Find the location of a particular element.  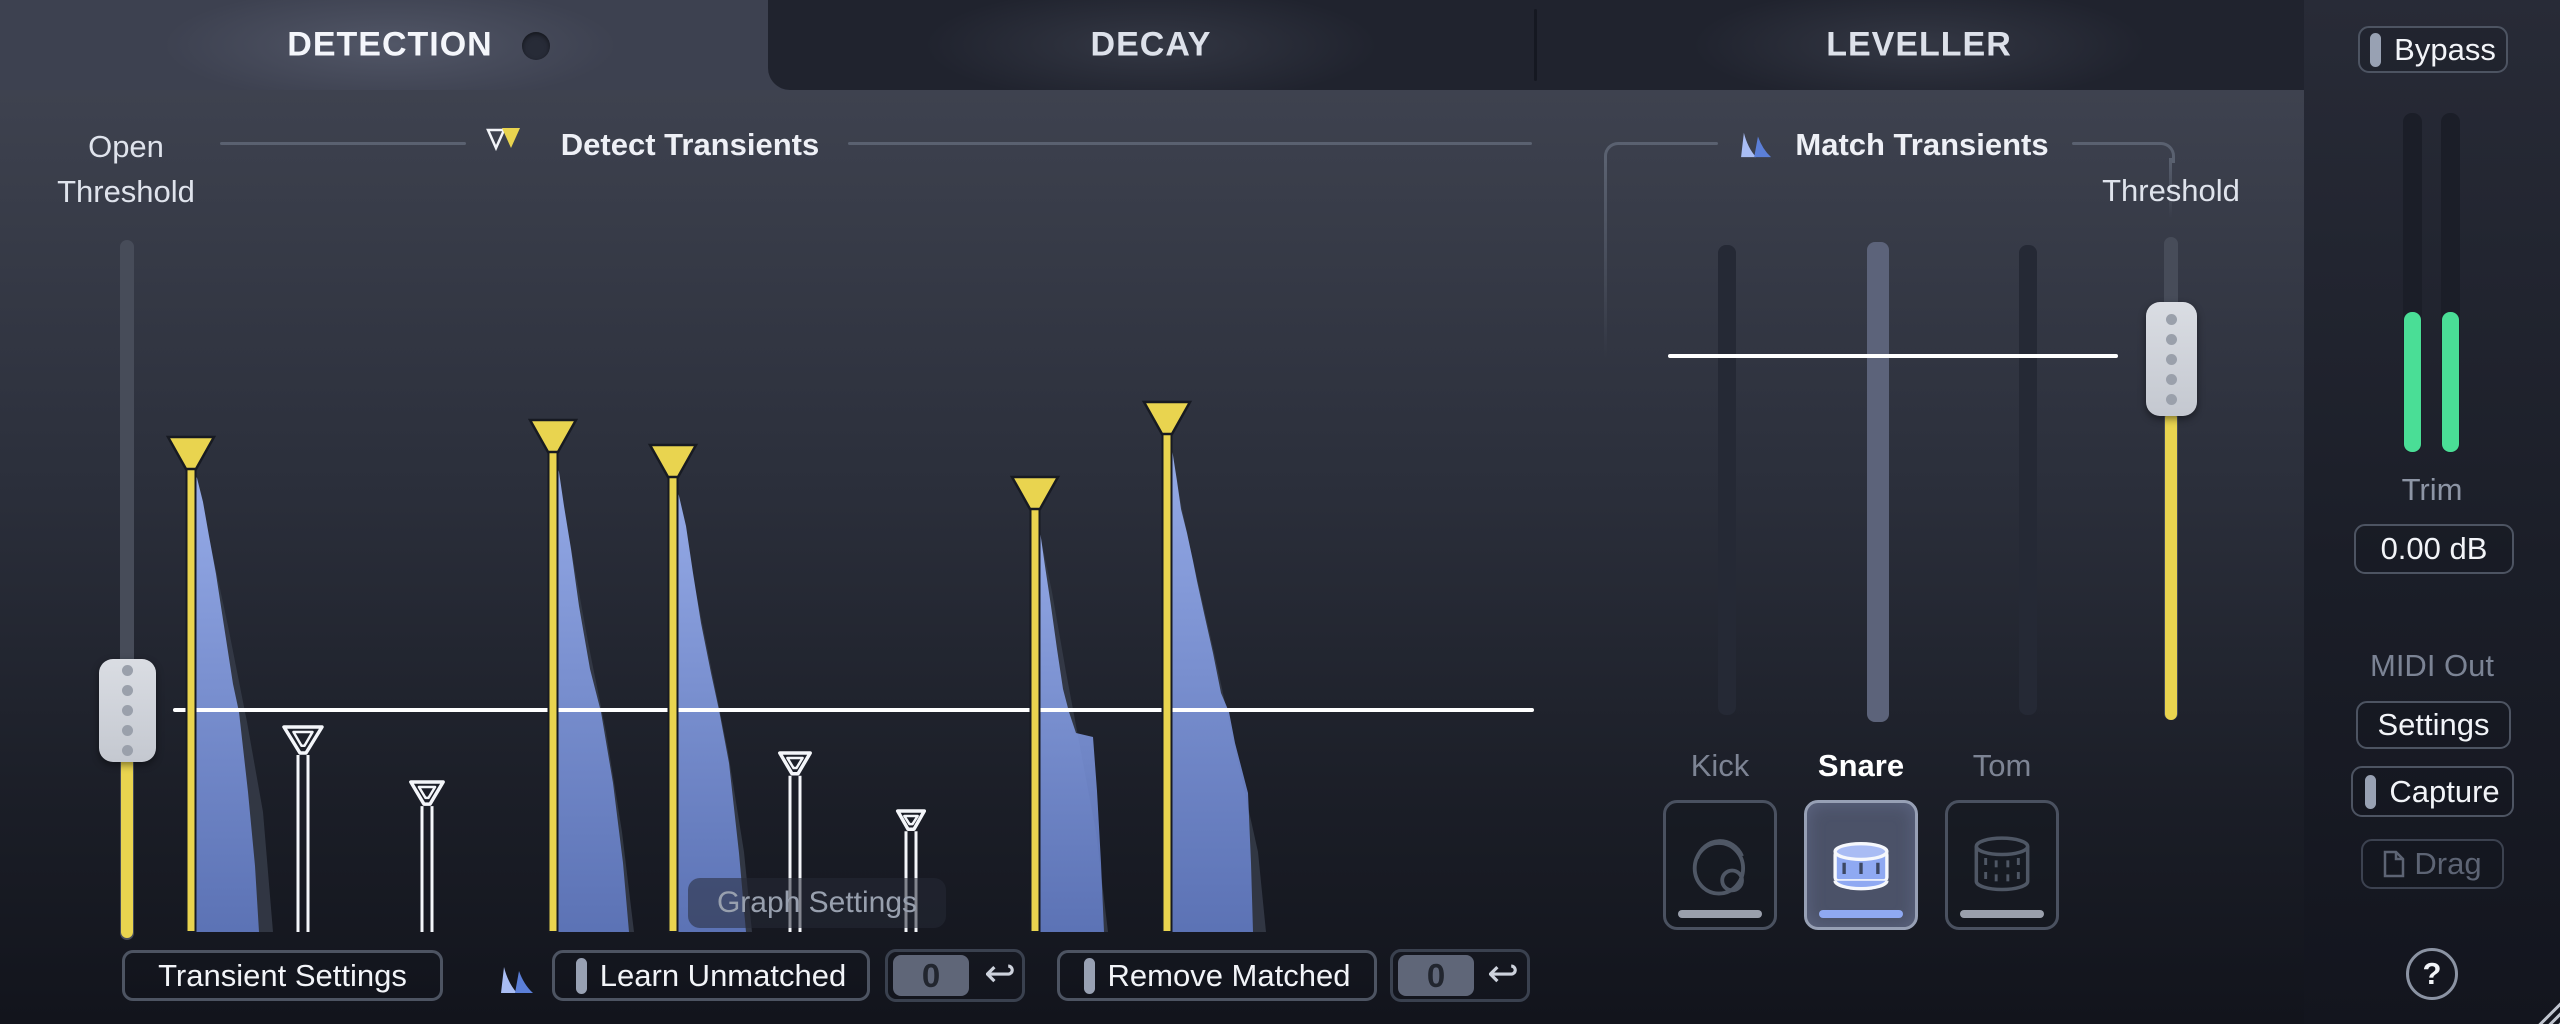

midi-settings-button: Settings is located at coordinates (2433, 725).